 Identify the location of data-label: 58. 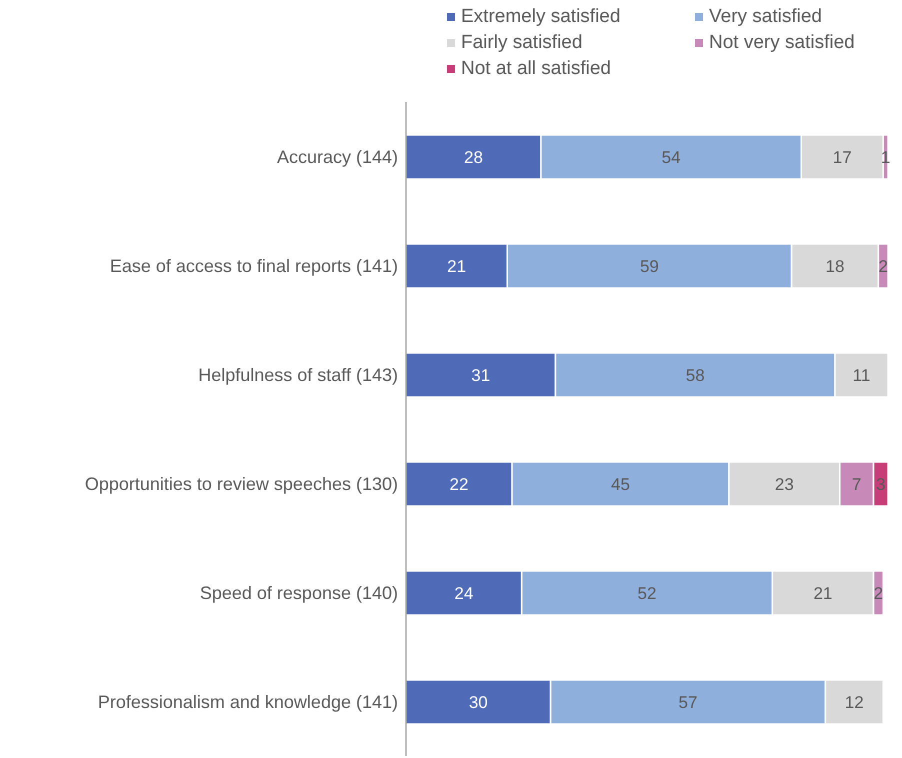
(695, 376).